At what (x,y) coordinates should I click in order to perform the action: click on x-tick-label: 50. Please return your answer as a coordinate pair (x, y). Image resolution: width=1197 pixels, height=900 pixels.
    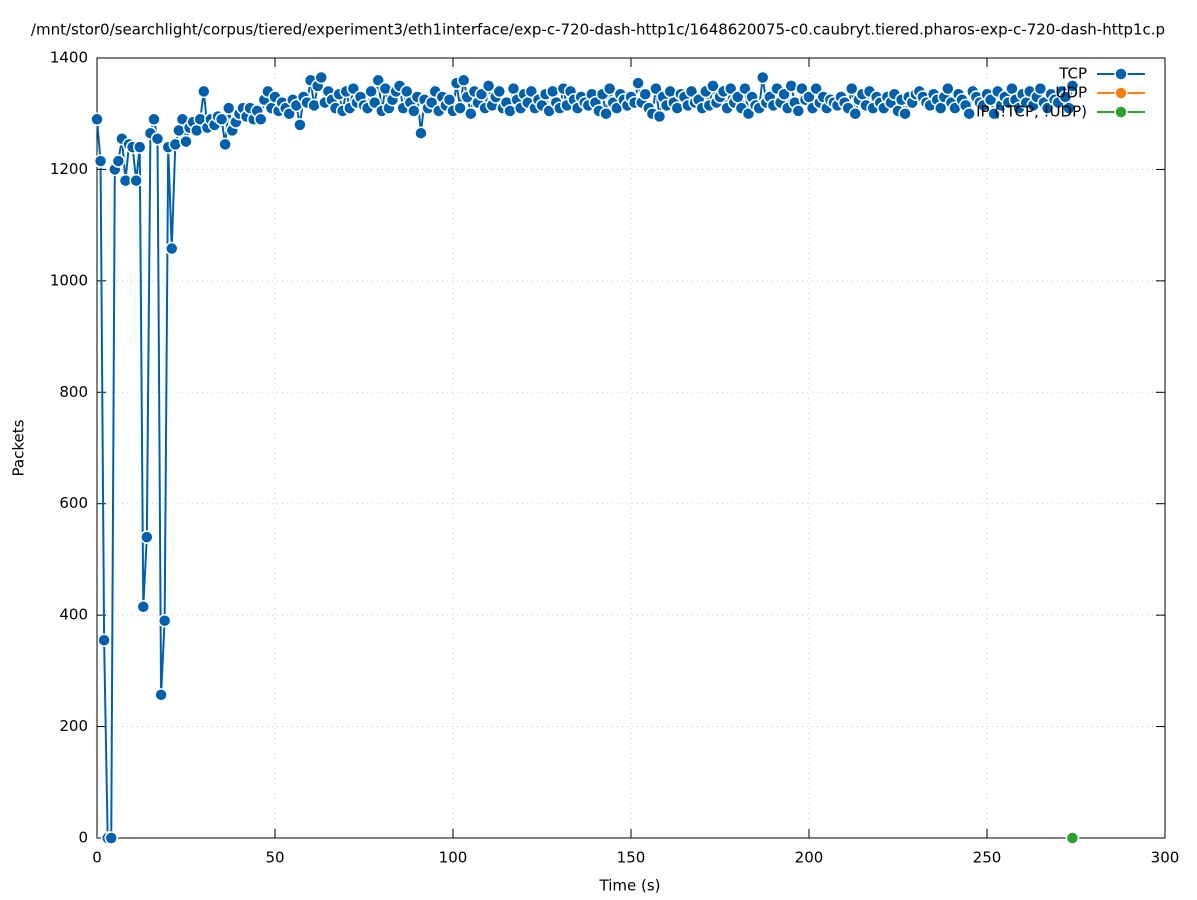
    Looking at the image, I should click on (274, 858).